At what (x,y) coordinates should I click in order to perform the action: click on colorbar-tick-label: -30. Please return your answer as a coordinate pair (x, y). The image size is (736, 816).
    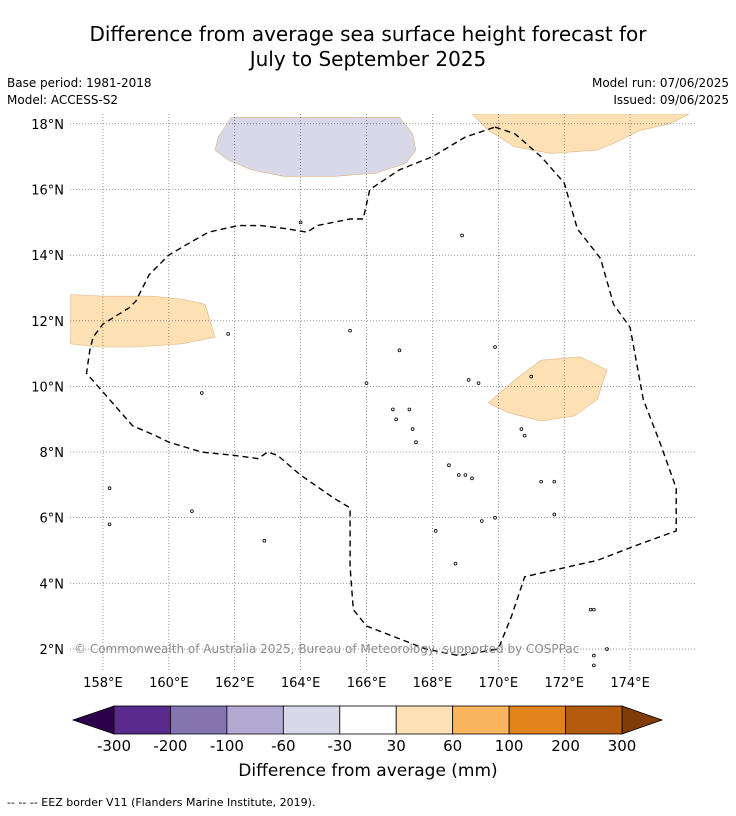
    Looking at the image, I should click on (340, 746).